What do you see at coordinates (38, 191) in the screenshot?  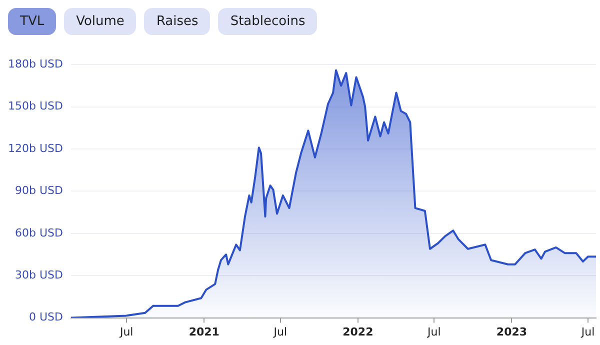 I see `y-tick-label: 90b USD` at bounding box center [38, 191].